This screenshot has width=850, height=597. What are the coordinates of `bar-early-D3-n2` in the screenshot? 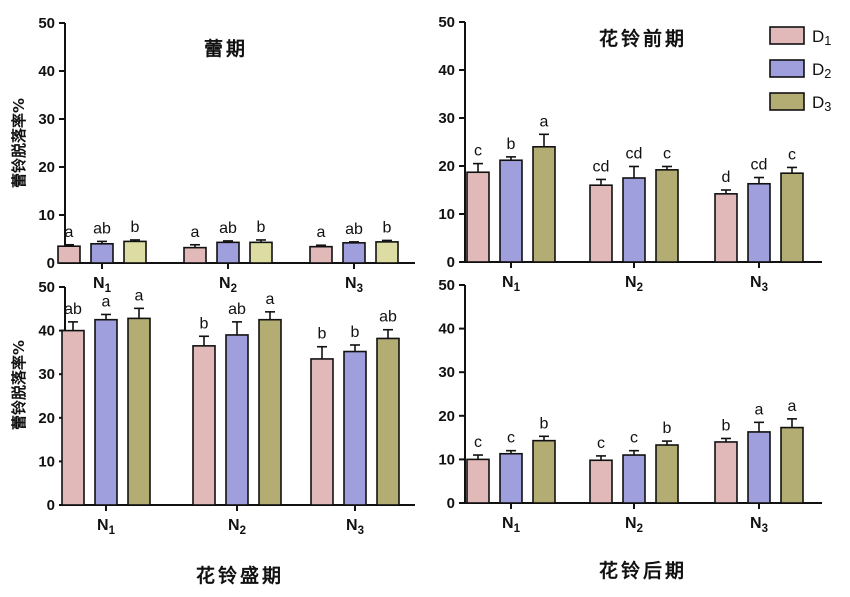 It's located at (667, 216).